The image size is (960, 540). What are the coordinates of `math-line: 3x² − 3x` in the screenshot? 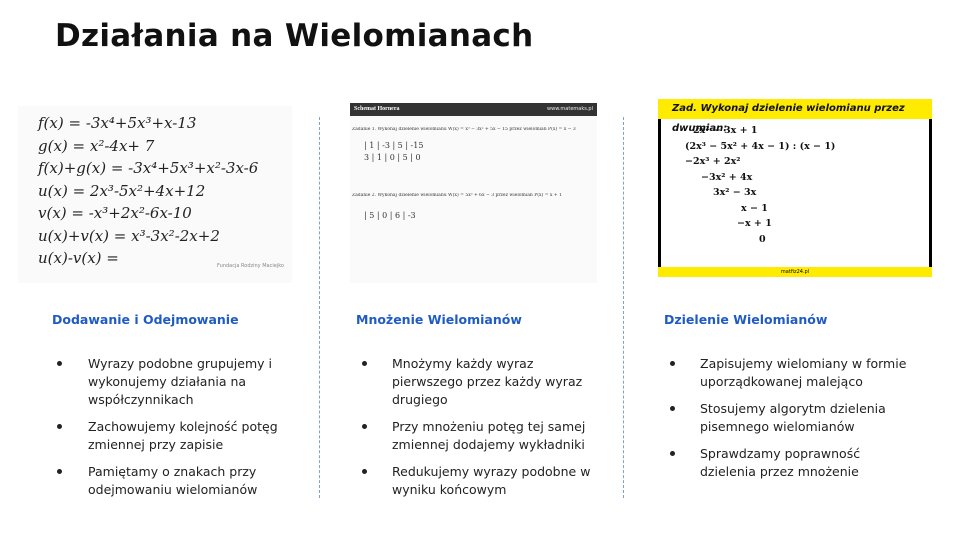 It's located at (735, 192).